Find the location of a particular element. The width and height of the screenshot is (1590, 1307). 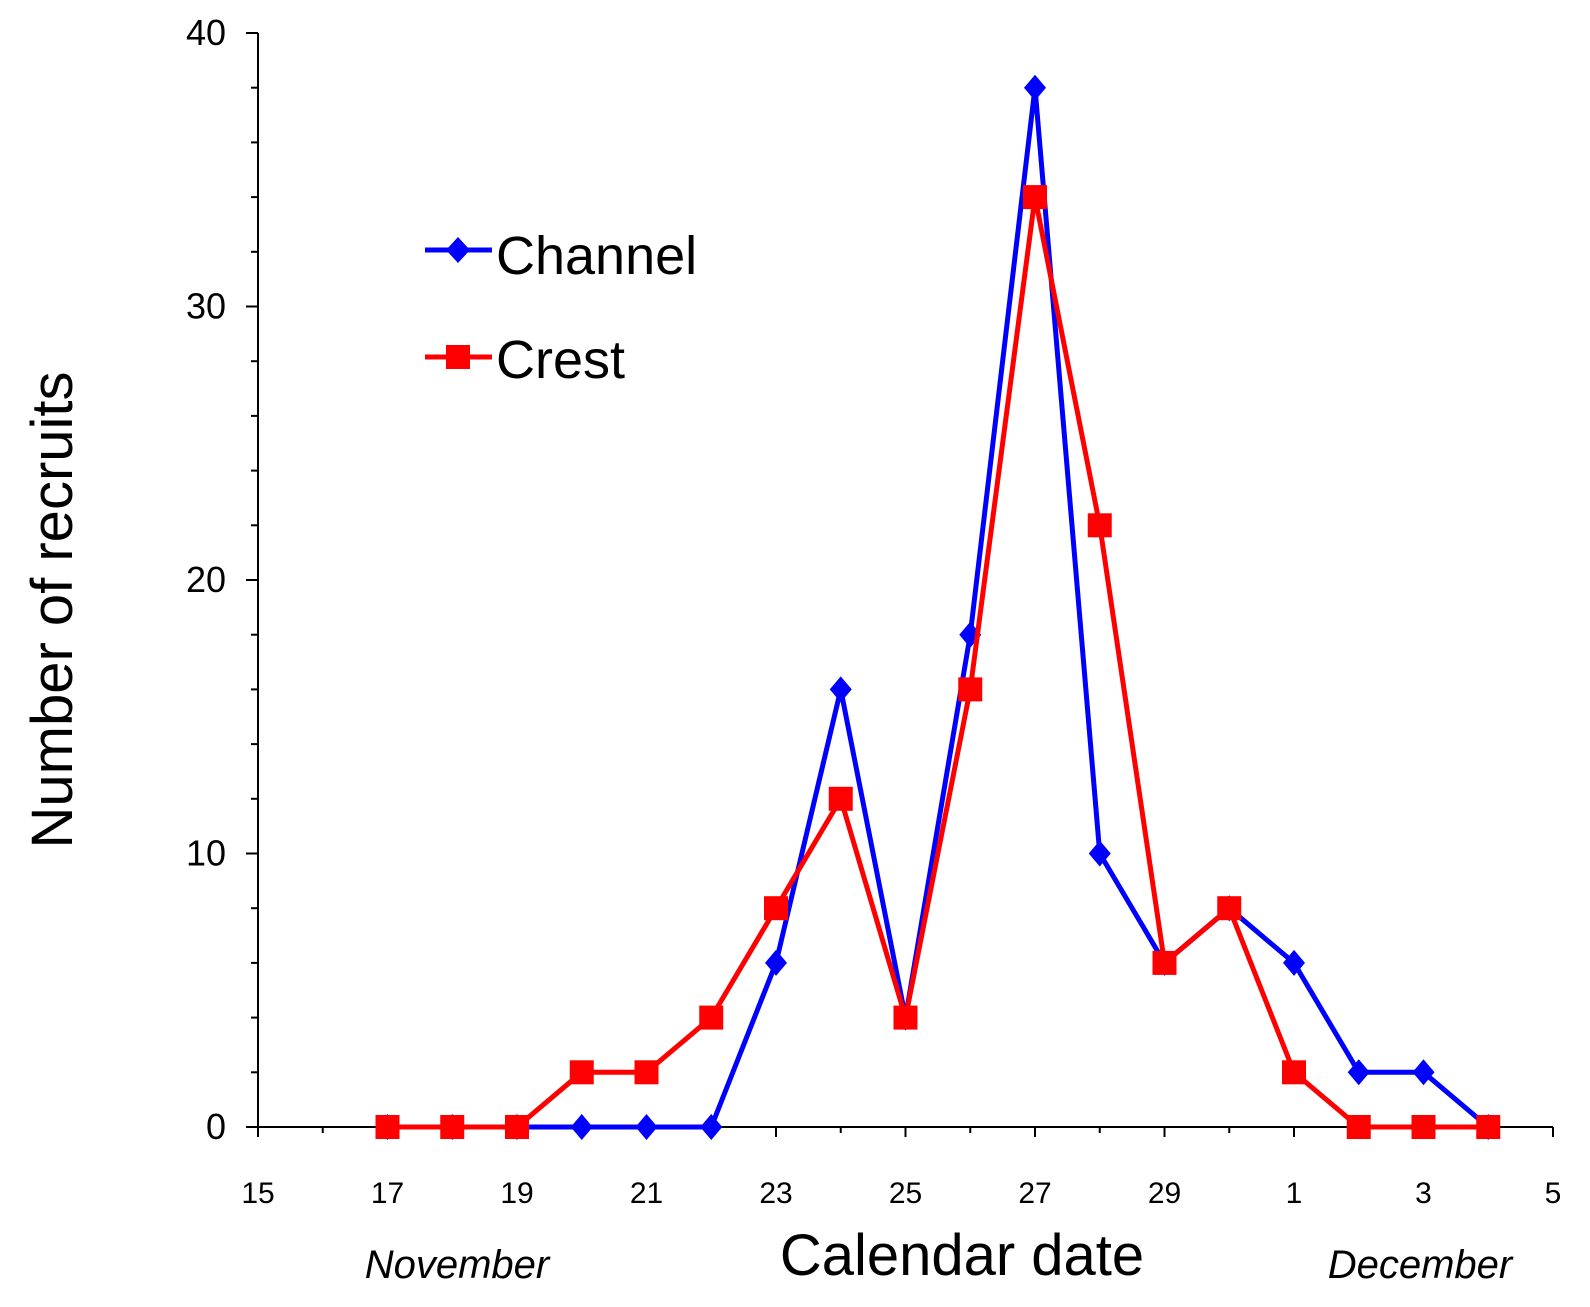

x-tick-label: 27 is located at coordinates (1034, 1193).